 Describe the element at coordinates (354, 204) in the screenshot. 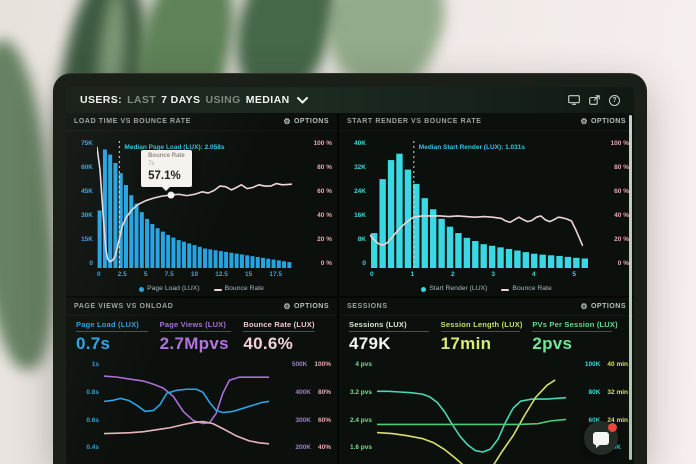

I see `y-axis-left: 40K 32K 24K 16K 8K 0` at that location.